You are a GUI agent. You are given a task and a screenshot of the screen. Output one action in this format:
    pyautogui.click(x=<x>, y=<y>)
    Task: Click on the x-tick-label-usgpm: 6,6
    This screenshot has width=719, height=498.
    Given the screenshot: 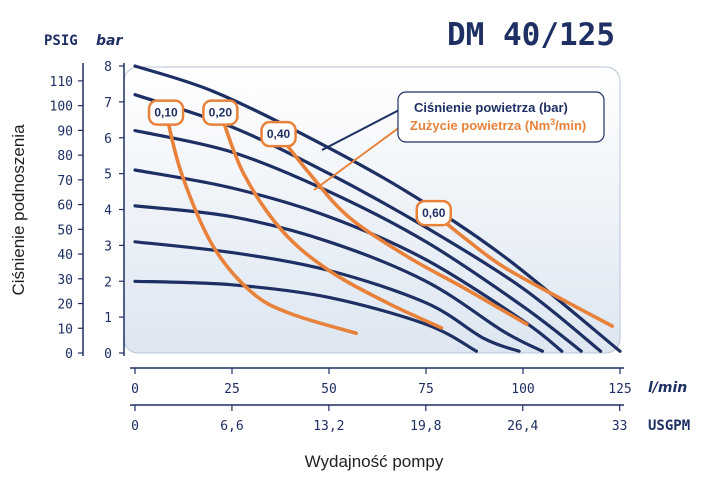 What is the action you would take?
    pyautogui.click(x=231, y=426)
    